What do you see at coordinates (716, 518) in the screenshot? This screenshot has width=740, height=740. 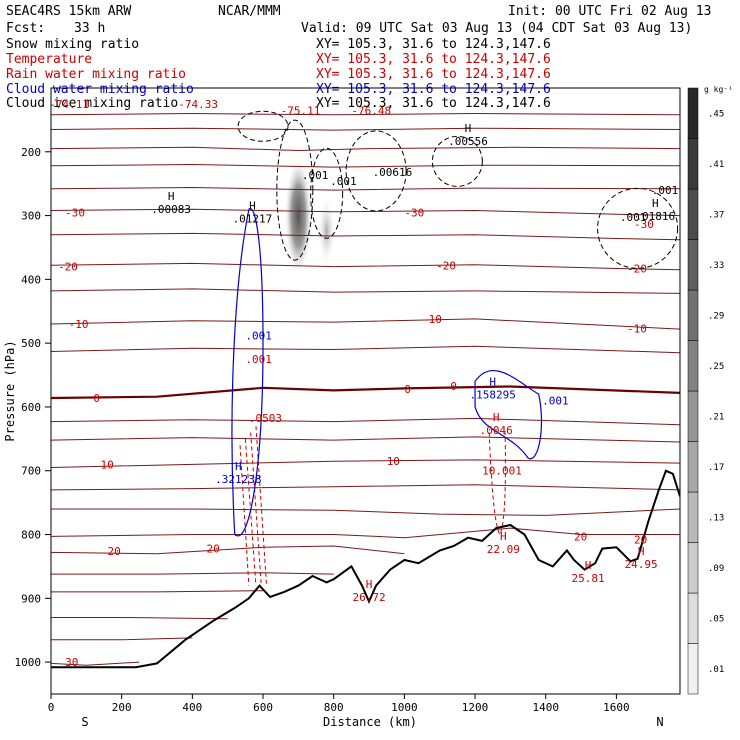 I see `colorbar-tick-label: .13` at bounding box center [716, 518].